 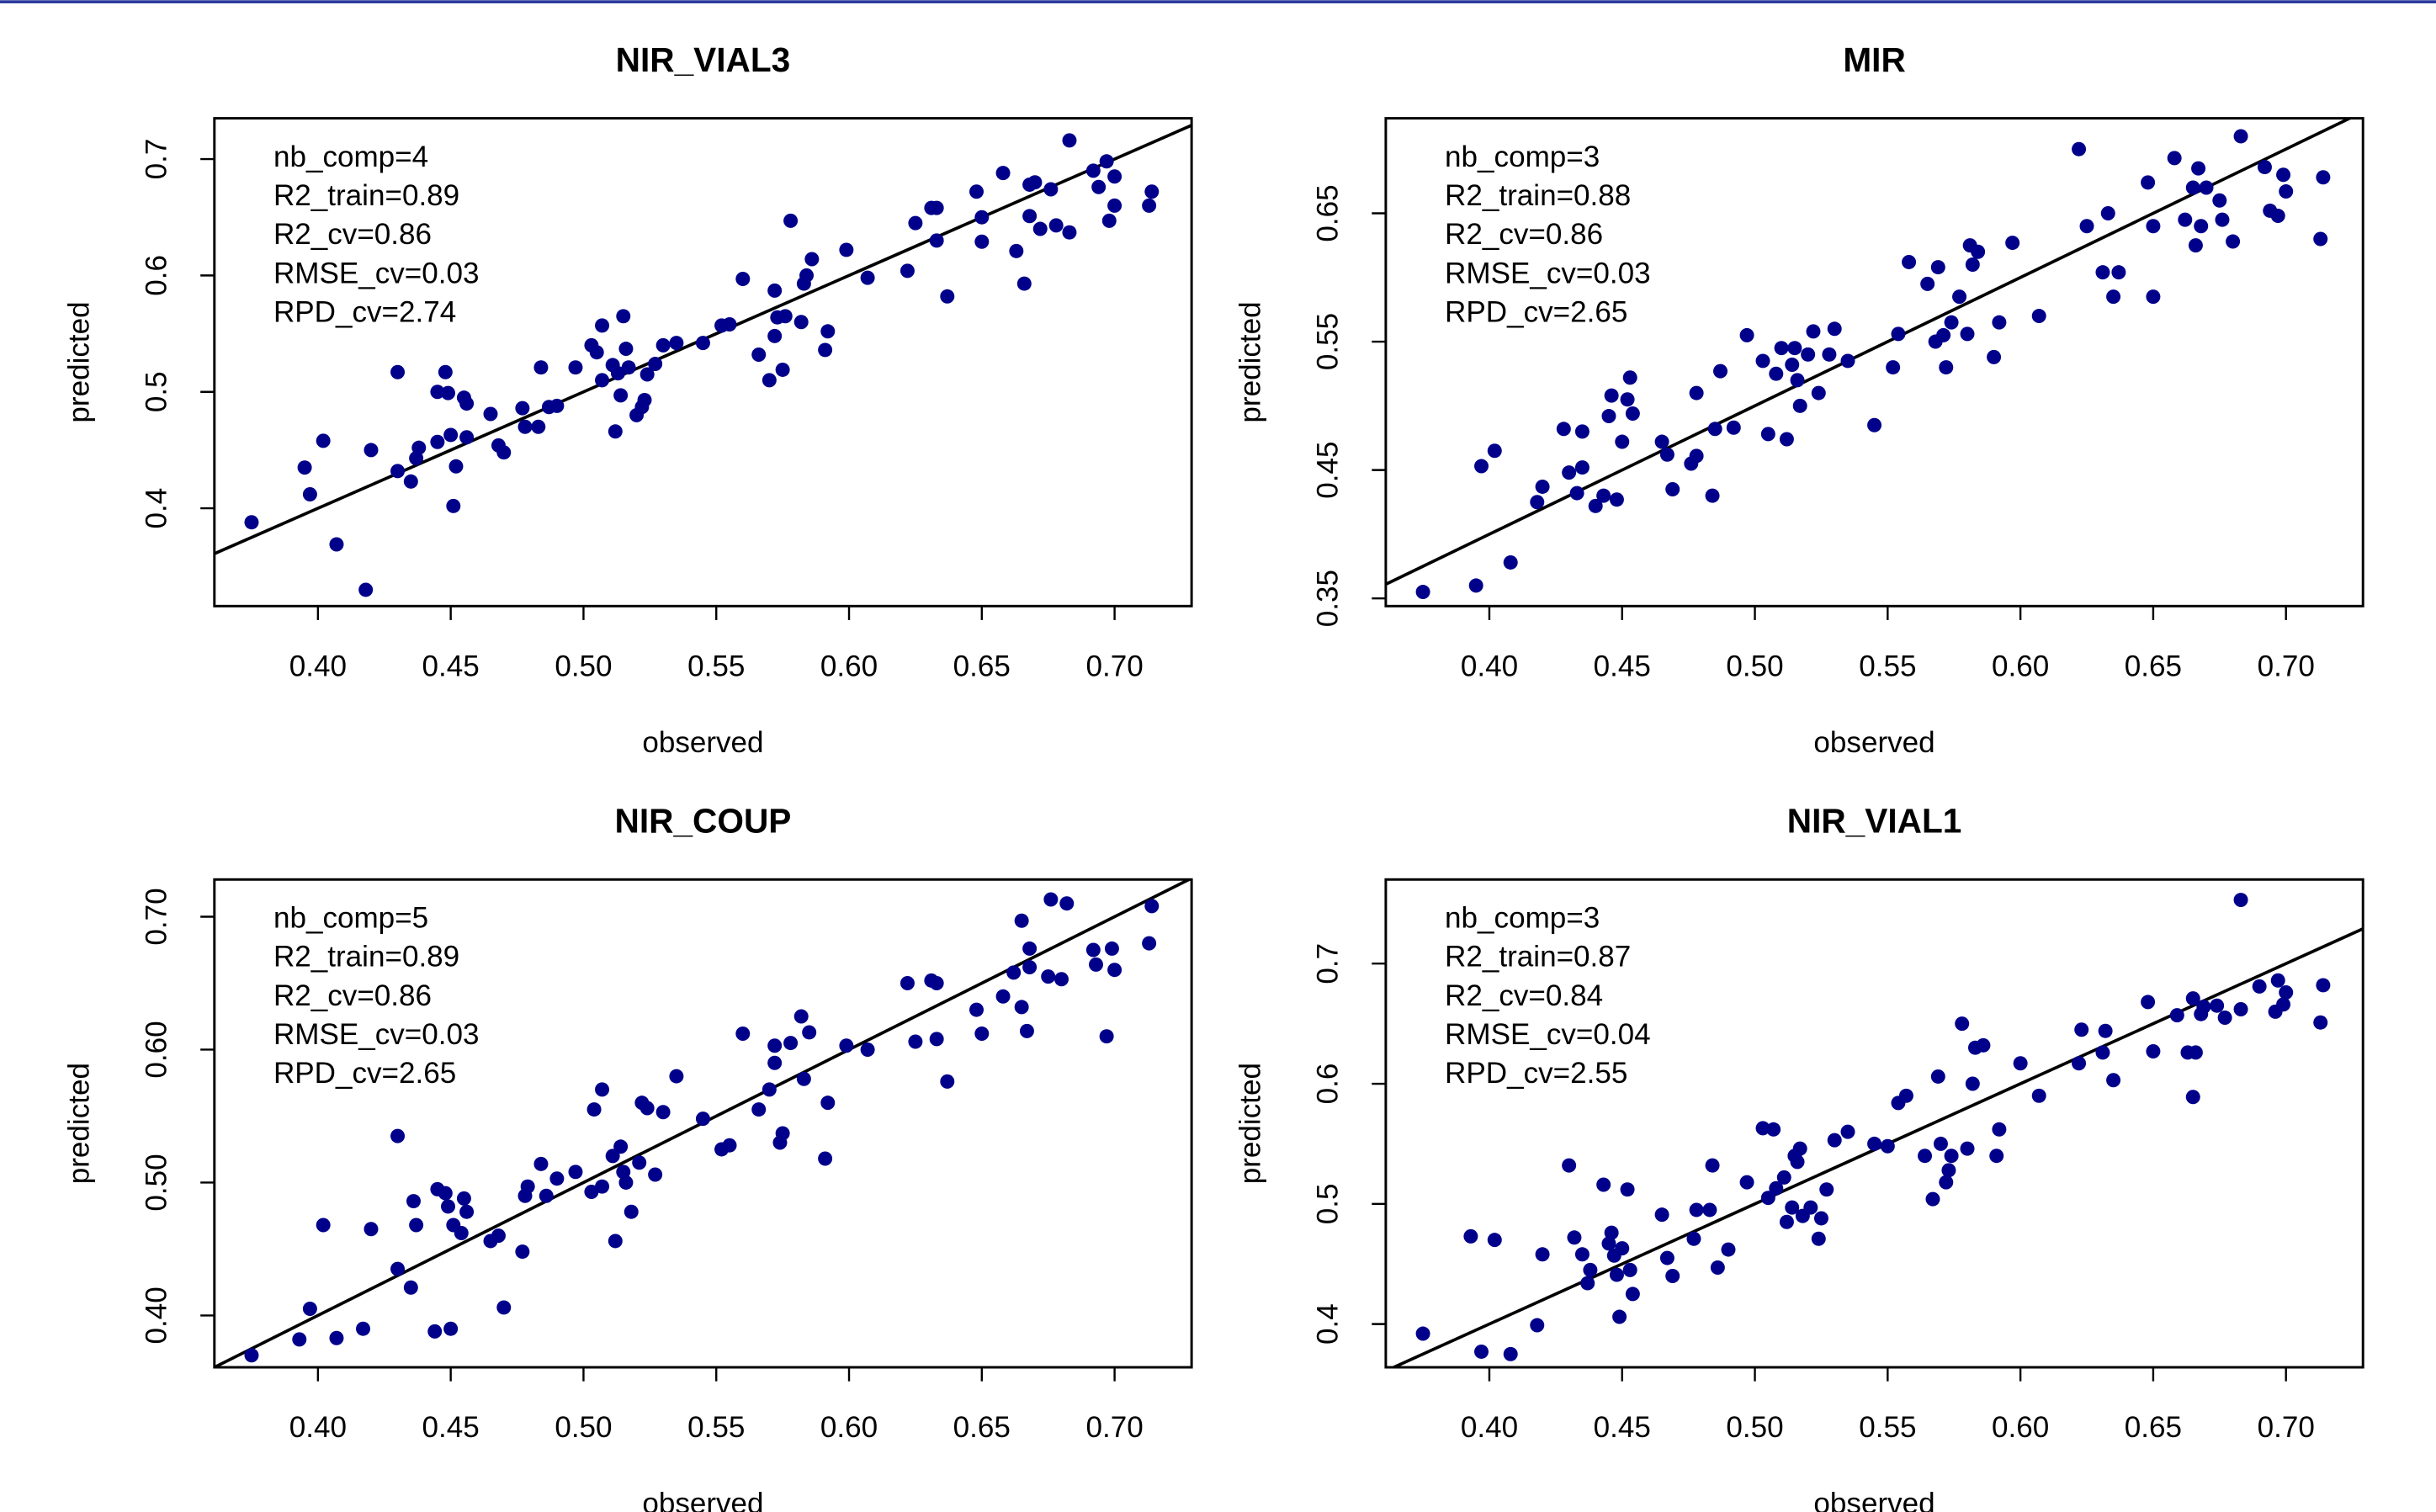 What do you see at coordinates (2020, 1427) in the screenshot?
I see `x-tick-label: 0.60` at bounding box center [2020, 1427].